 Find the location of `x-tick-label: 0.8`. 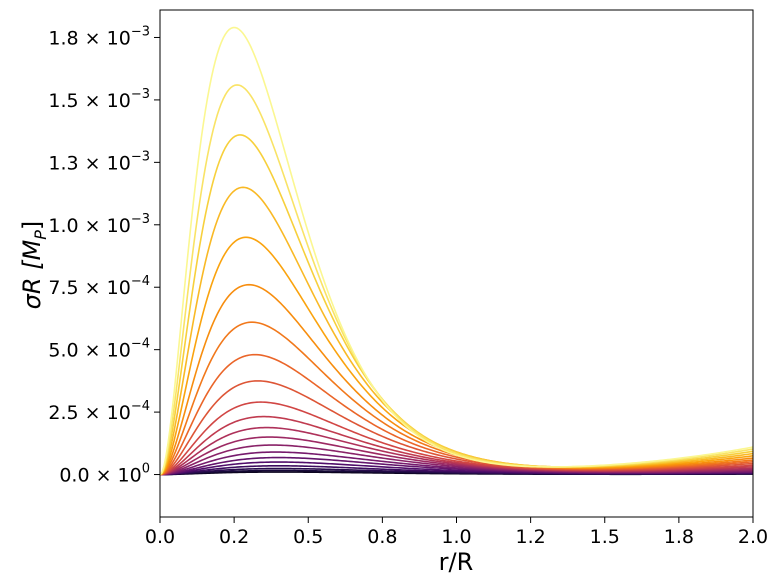

x-tick-label: 0.8 is located at coordinates (382, 537).